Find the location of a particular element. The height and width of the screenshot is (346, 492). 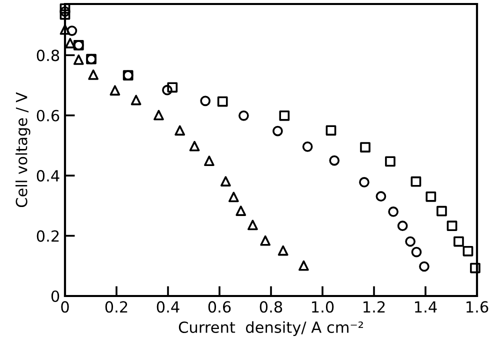

x-tick-label: 1.0 is located at coordinates (323, 307).